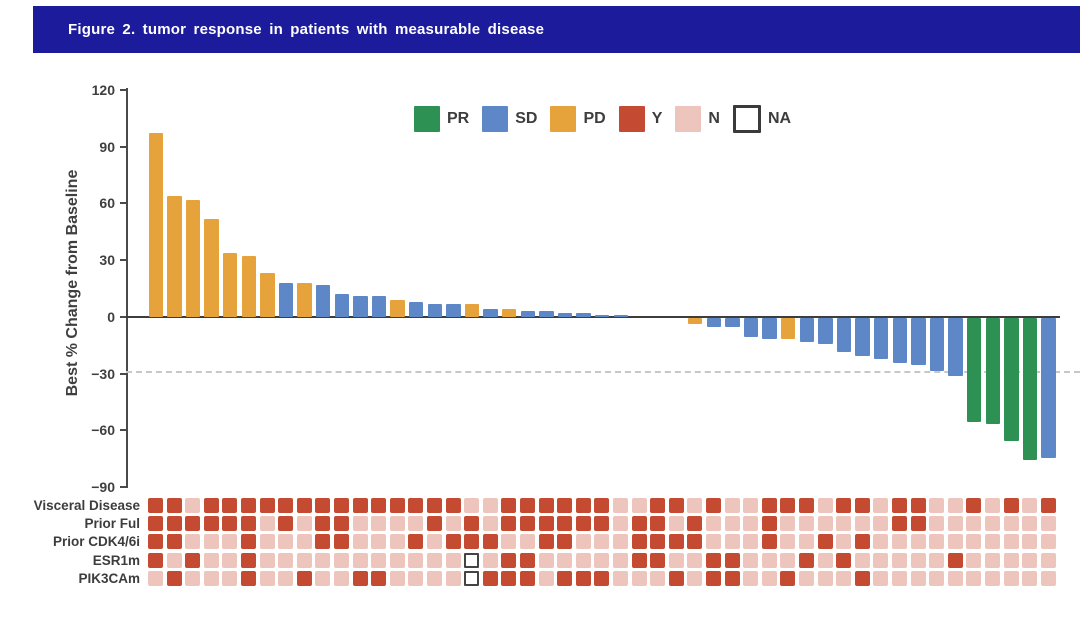 This screenshot has height=637, width=1080. I want to click on y-axis-label: Best % Change from Baseline, so click(72, 283).